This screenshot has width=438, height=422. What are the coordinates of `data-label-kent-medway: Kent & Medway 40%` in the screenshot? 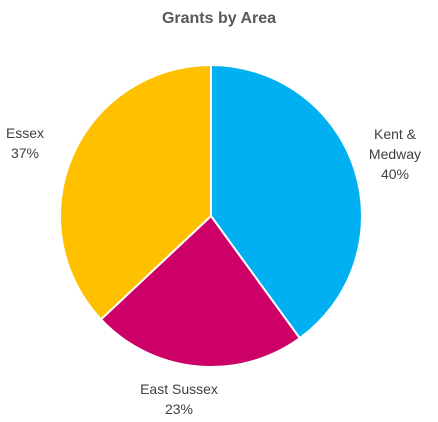 It's located at (395, 154).